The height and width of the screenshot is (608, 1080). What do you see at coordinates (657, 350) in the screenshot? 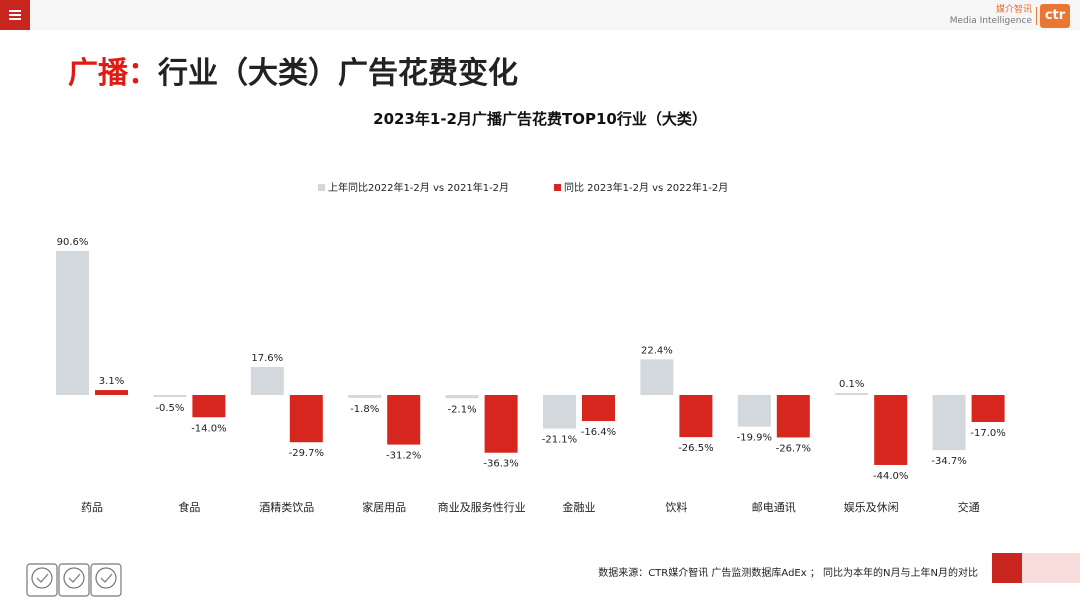
I see `data-label-1-6: 22.4%` at bounding box center [657, 350].